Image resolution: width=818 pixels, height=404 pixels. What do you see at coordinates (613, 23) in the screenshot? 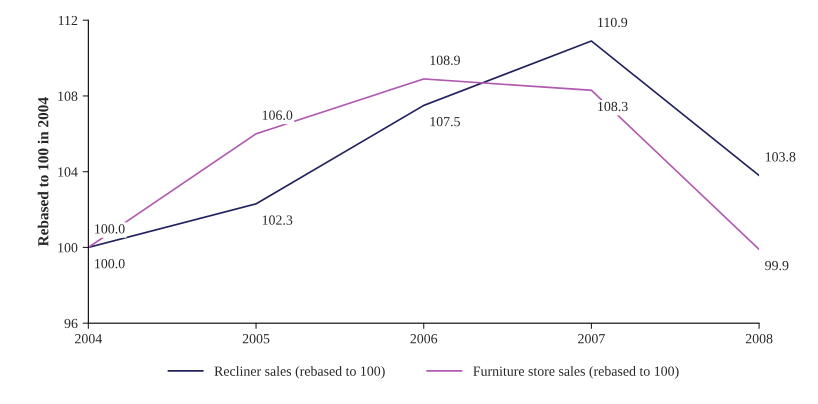
I see `data-label: 110.9` at bounding box center [613, 23].